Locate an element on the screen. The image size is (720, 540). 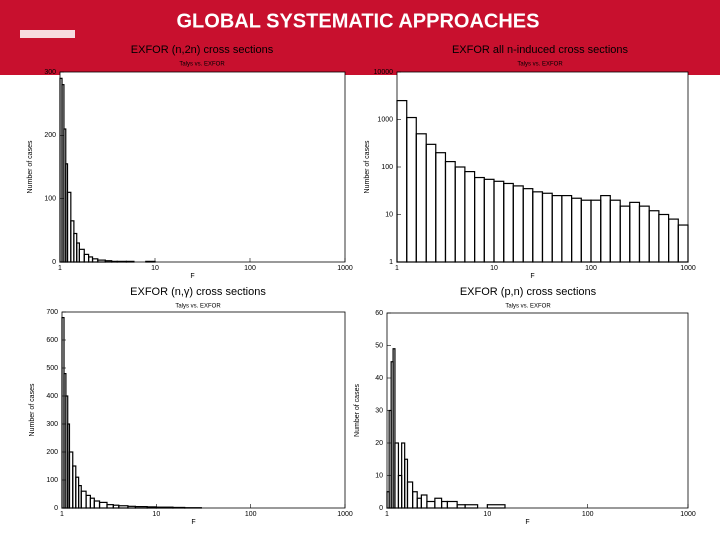
y-tick-label: 40 is located at coordinates (379, 378).